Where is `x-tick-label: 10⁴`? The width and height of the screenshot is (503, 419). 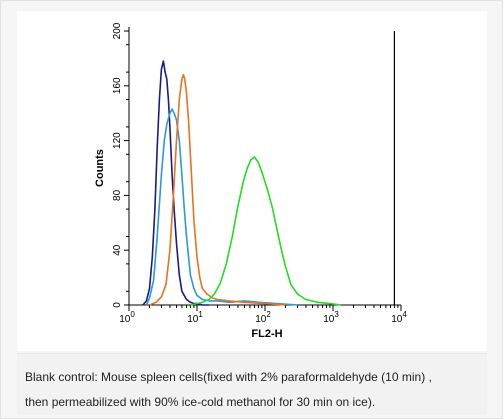
x-tick-label: 10⁴ is located at coordinates (399, 317).